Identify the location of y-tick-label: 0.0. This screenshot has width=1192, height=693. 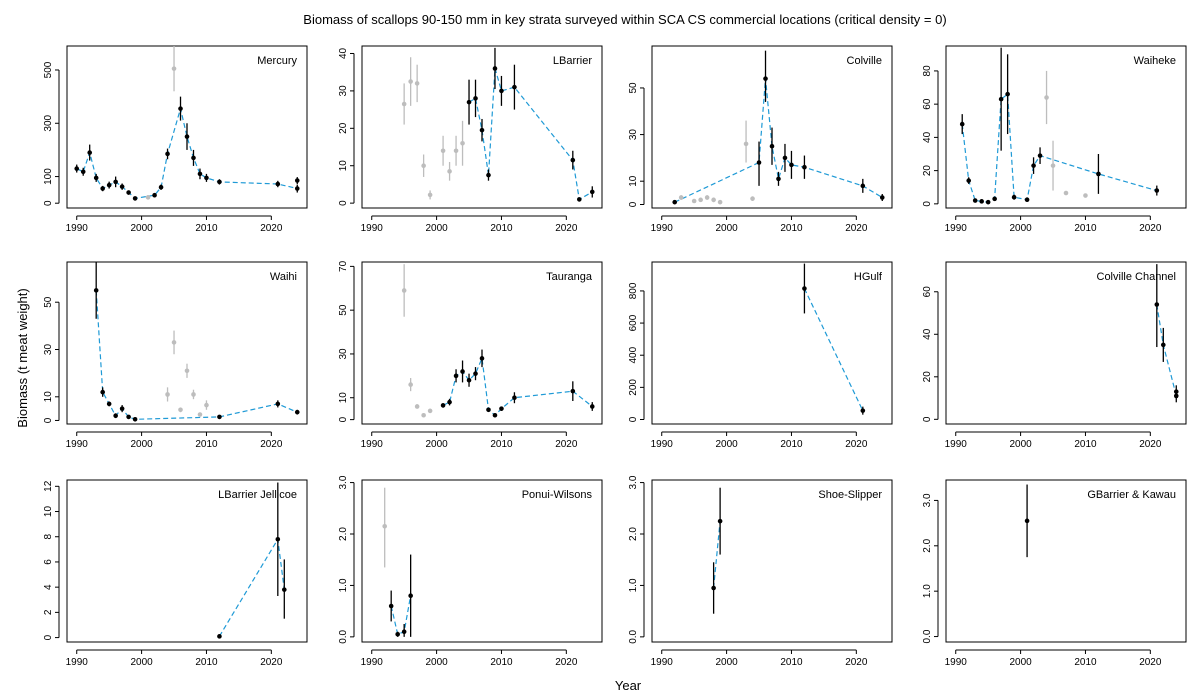
(343, 636).